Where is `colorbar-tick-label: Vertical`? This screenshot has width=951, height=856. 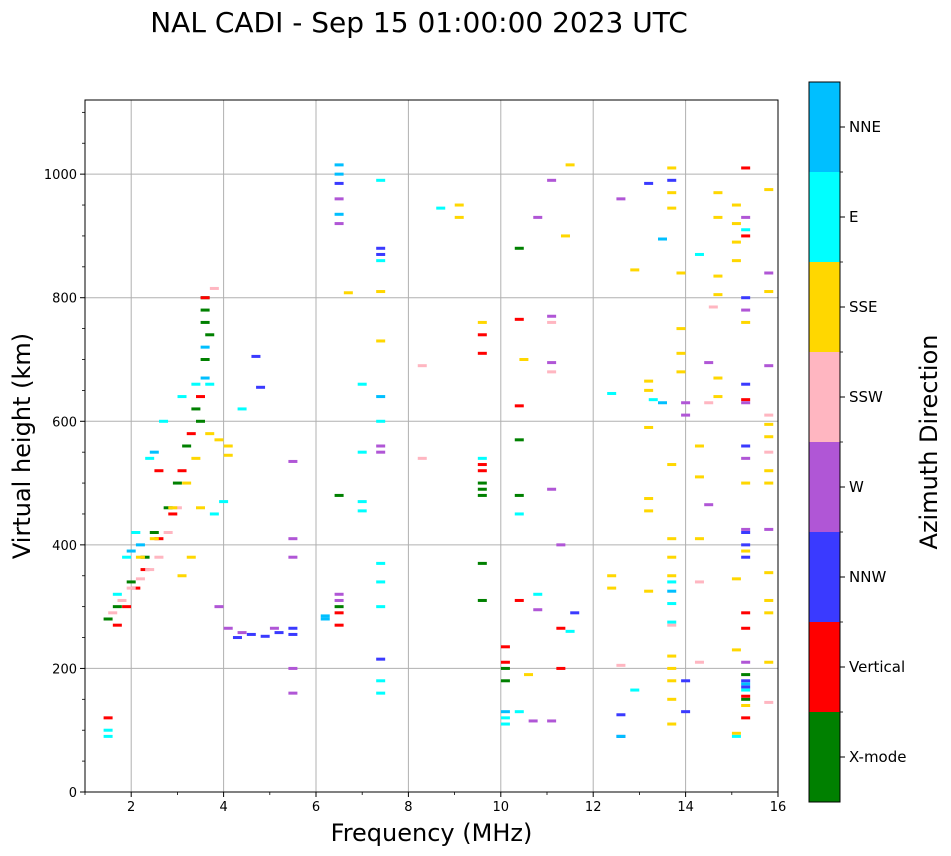
colorbar-tick-label: Vertical is located at coordinates (877, 667).